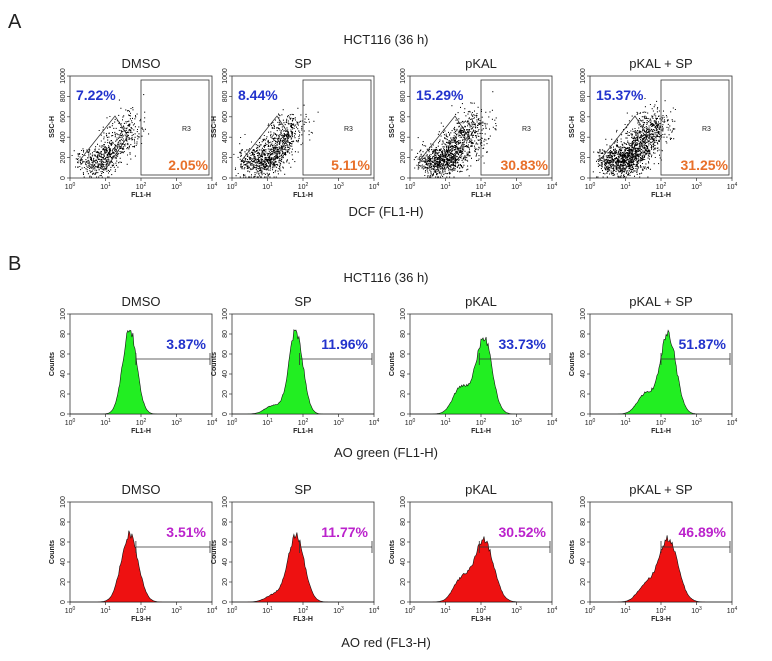 This screenshot has width=772, height=661. Describe the element at coordinates (225, 76) in the screenshot. I see `y-tick-label: 1000` at that location.